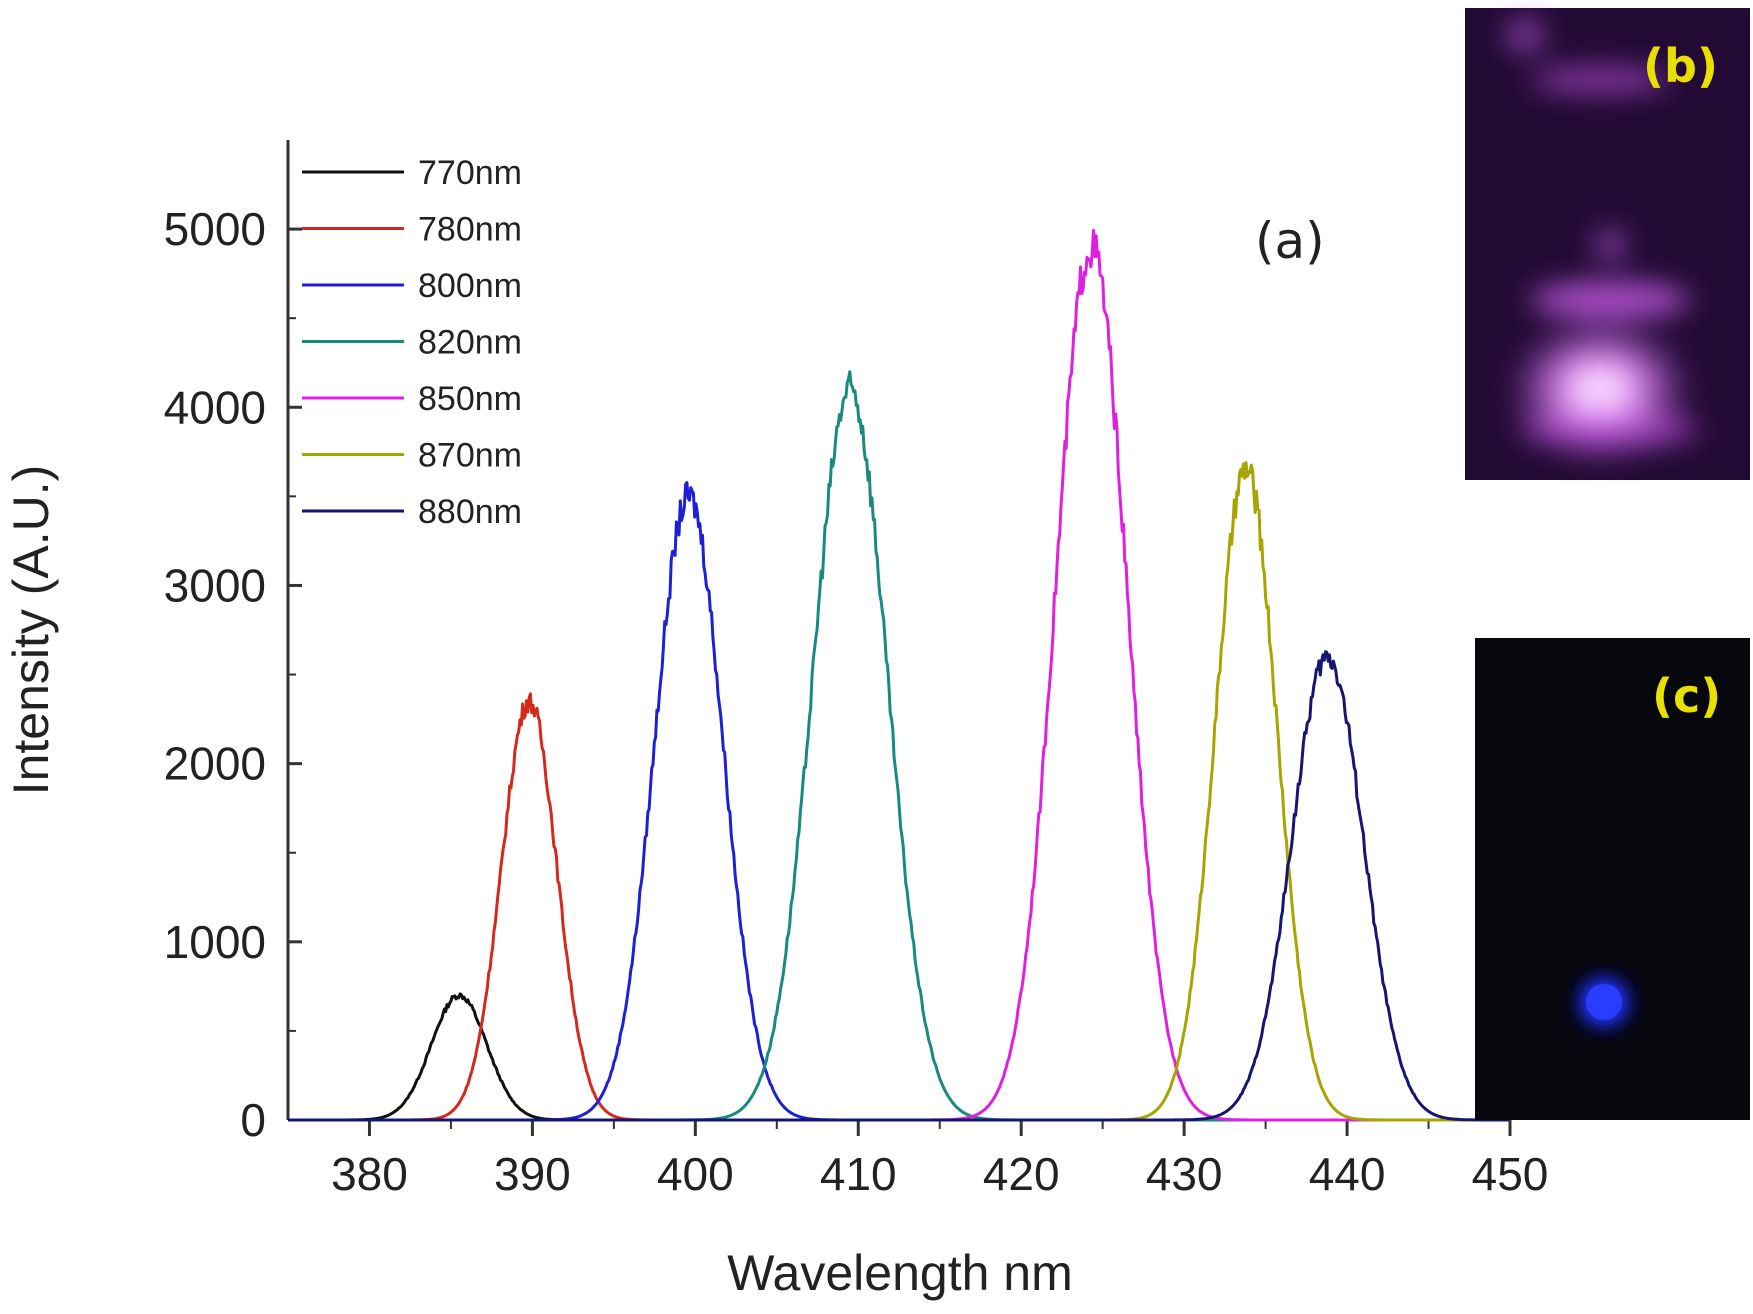  Describe the element at coordinates (1184, 1174) in the screenshot. I see `x-tick-label: 430` at that location.